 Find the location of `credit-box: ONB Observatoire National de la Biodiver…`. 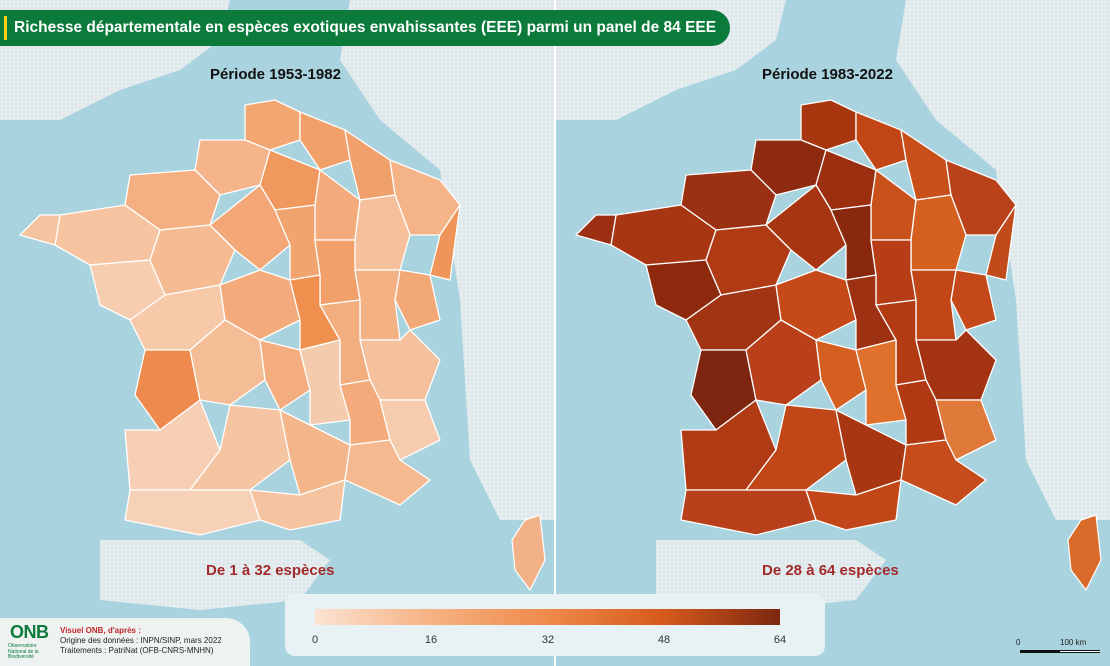

credit-box: ONB Observatoire National de la Biodiver… is located at coordinates (125, 642).